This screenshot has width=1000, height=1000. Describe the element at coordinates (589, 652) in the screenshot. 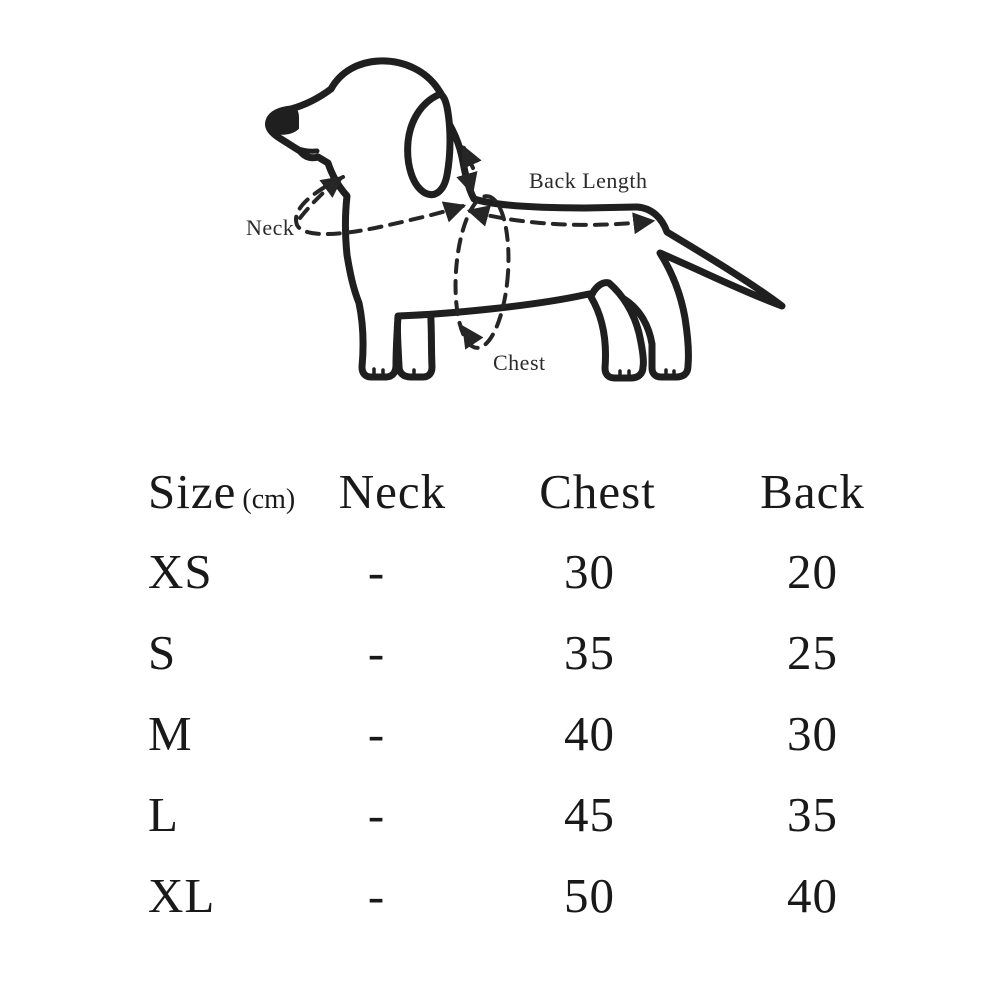

I see `chest-cell: 35` at that location.